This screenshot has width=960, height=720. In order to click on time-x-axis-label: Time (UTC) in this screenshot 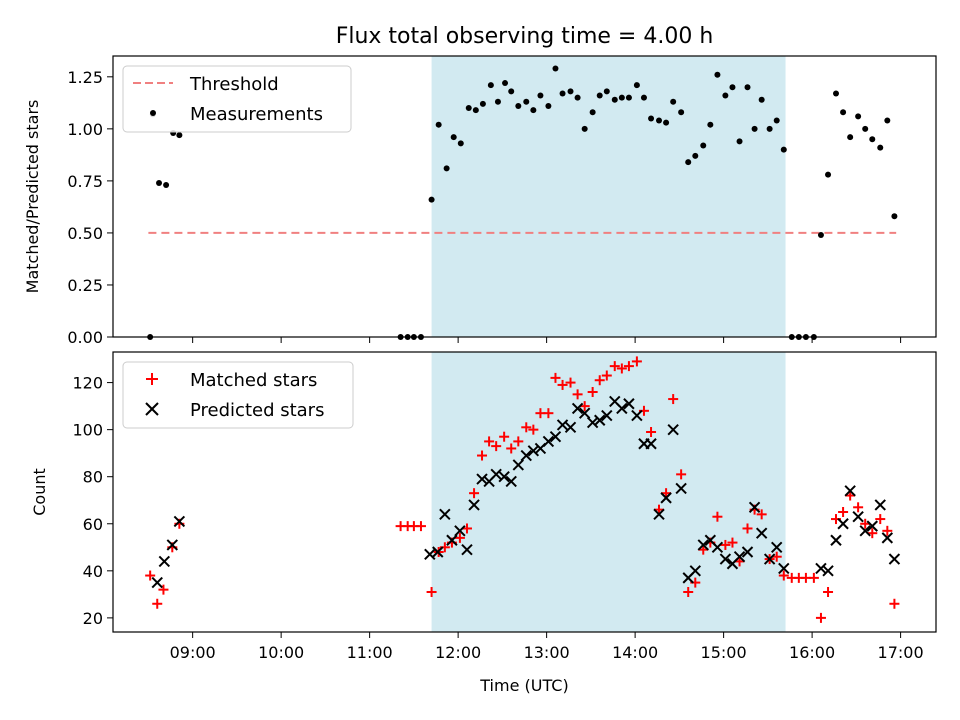, I will do `click(523, 685)`.